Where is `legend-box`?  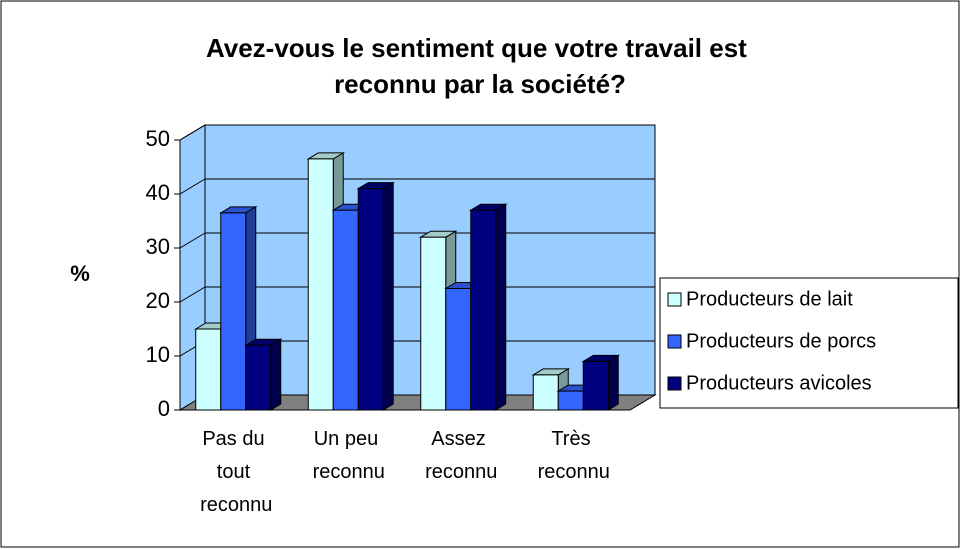 legend-box is located at coordinates (809, 343).